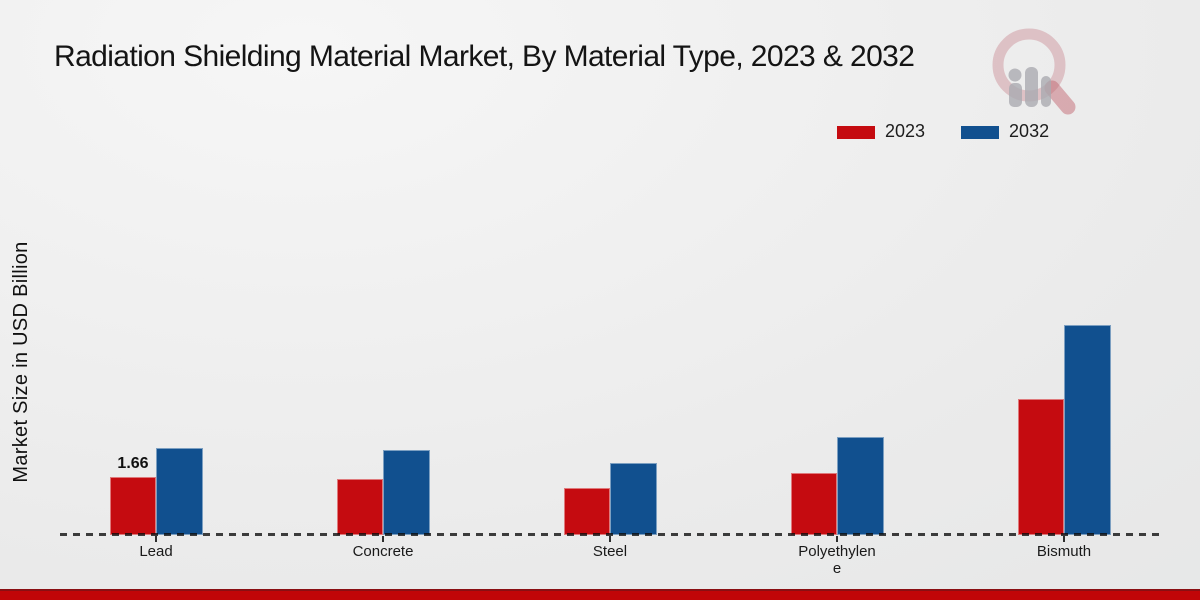  I want to click on category-label: Lead, so click(156, 551).